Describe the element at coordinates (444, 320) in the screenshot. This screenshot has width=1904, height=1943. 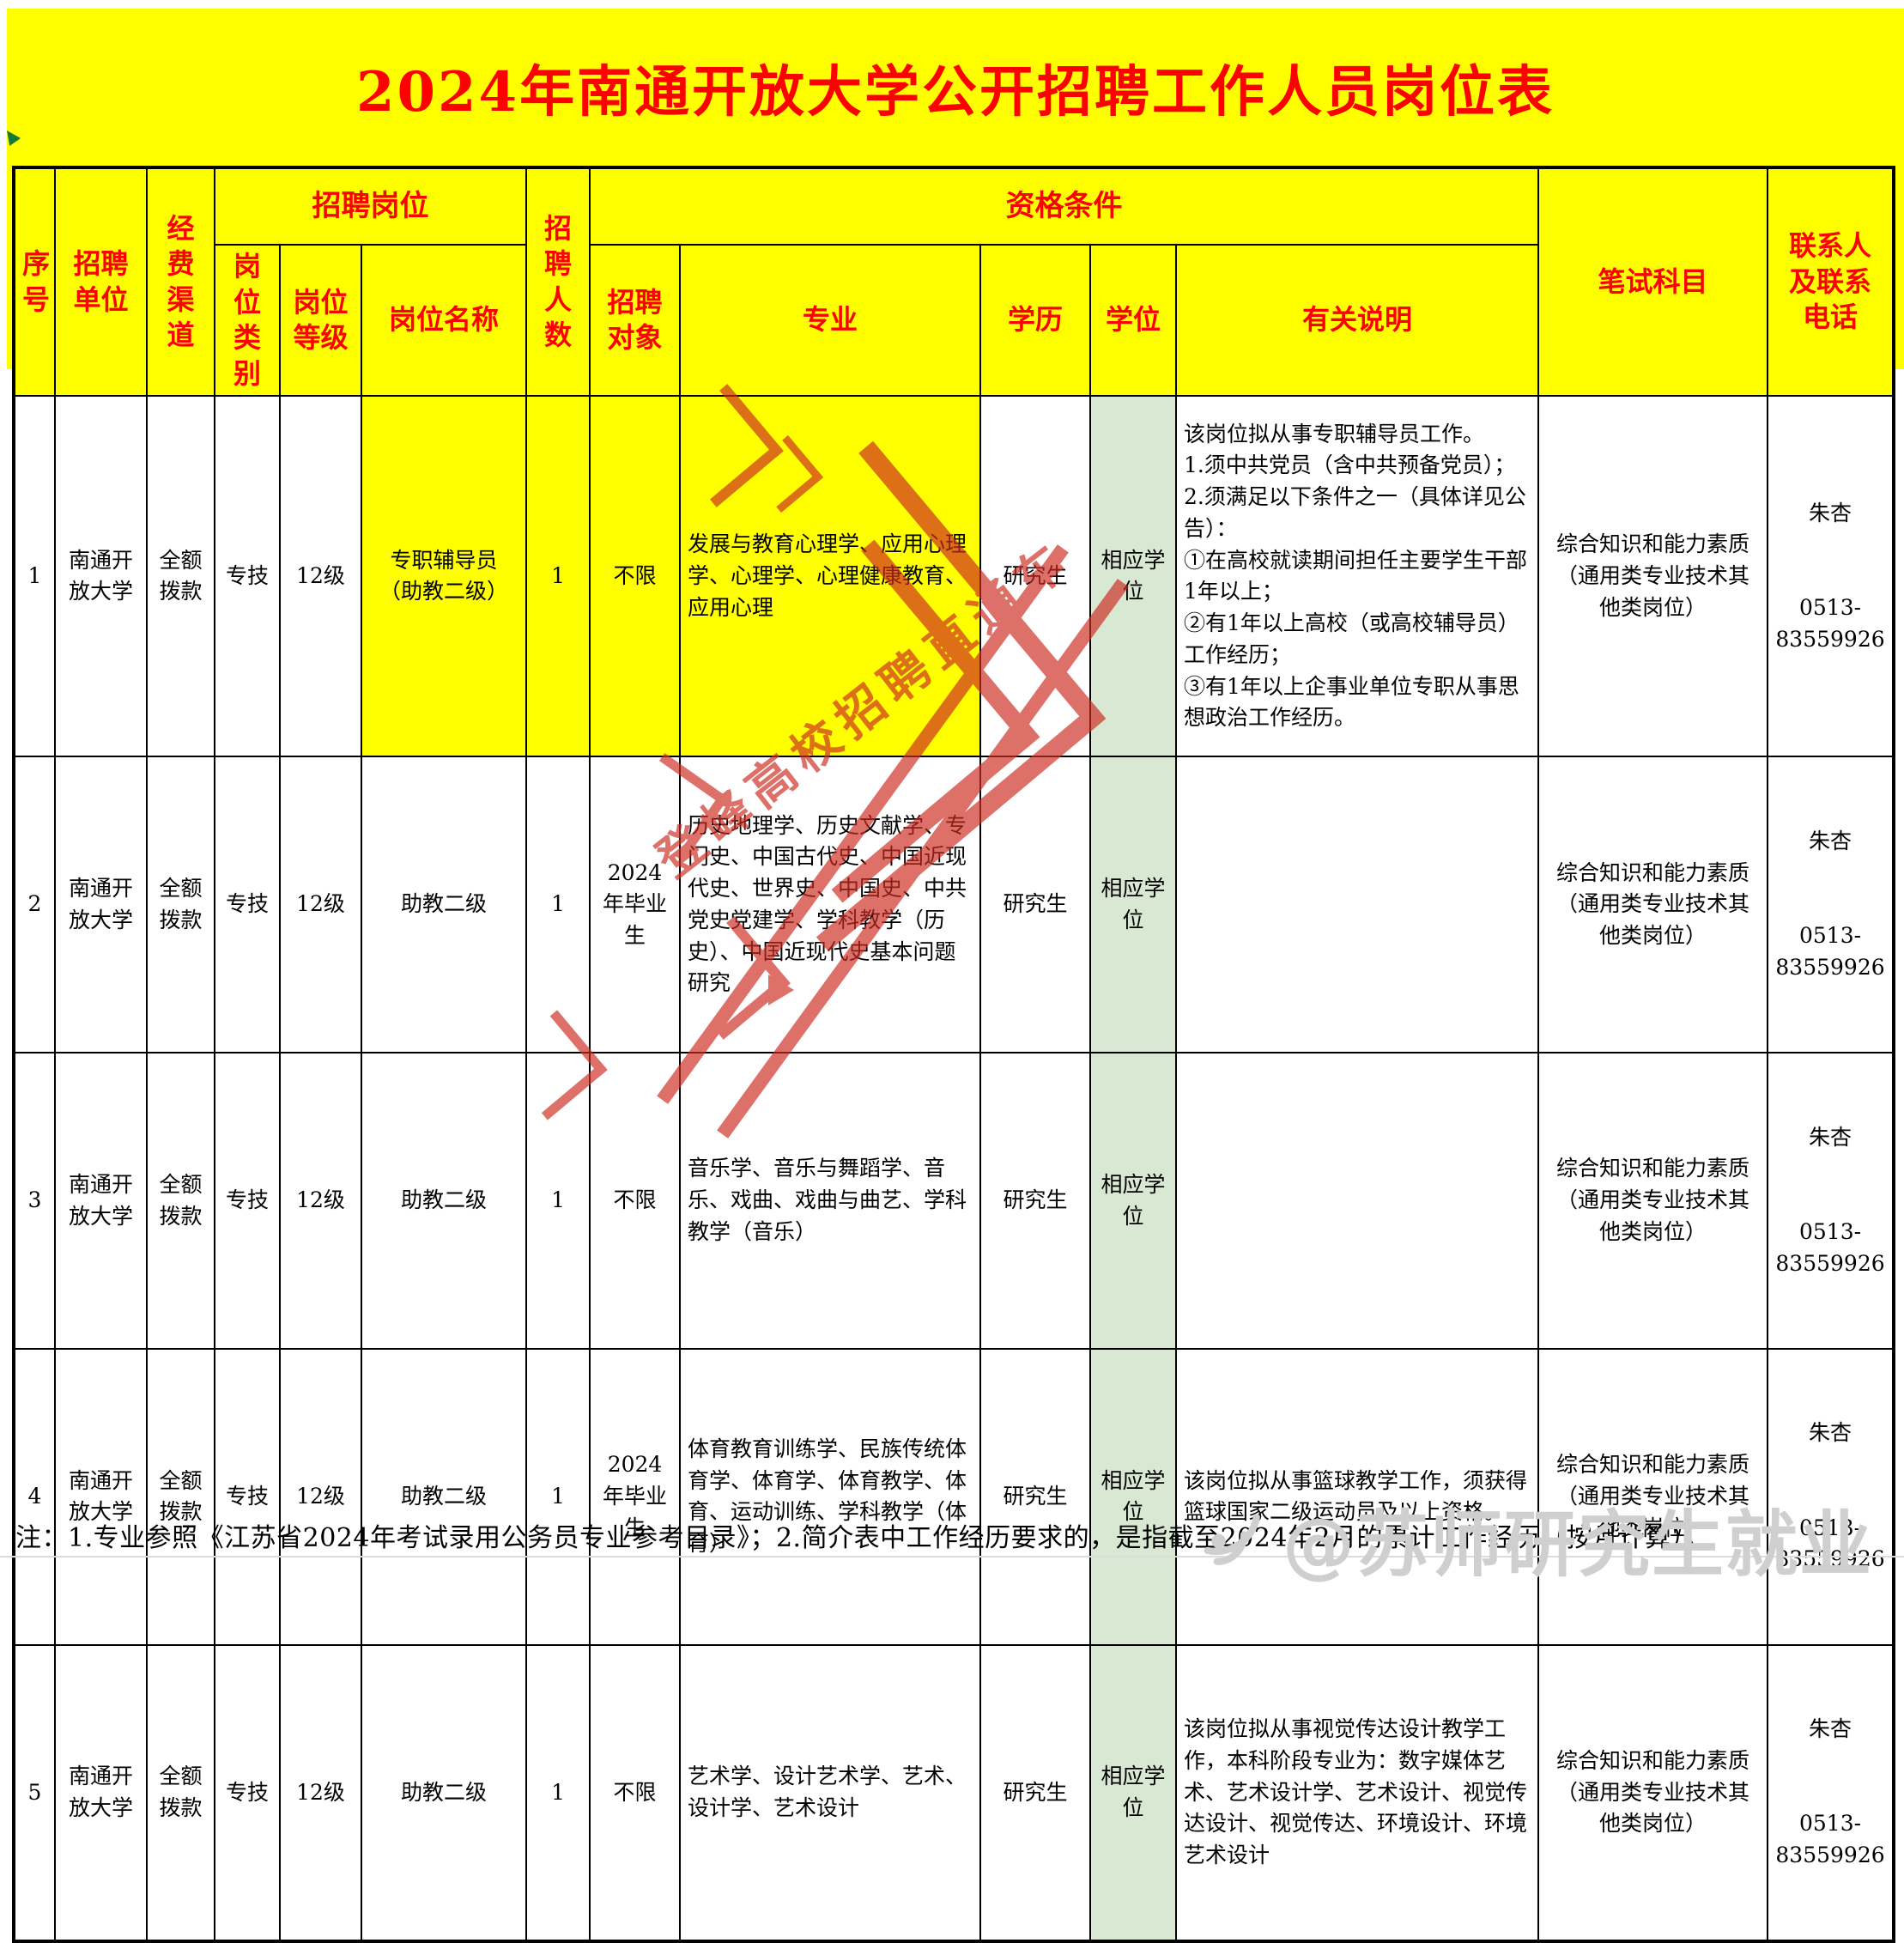
I see `header-post-name: 岗位名称` at that location.